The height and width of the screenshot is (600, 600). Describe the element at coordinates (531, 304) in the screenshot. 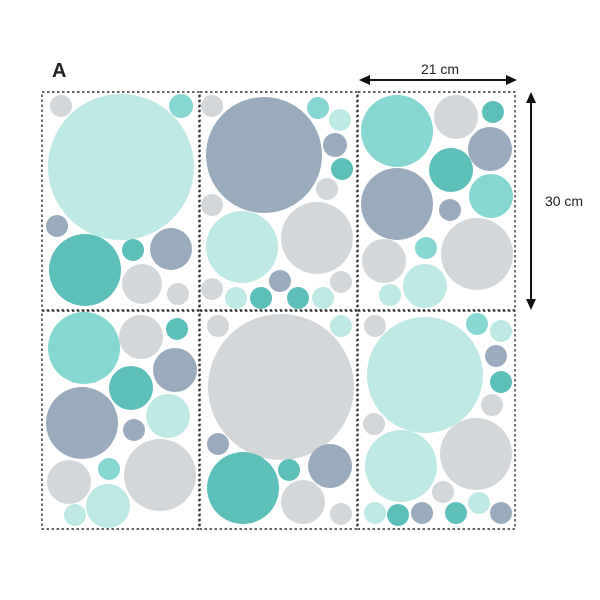

I see `height-arrow-head-bottom` at that location.